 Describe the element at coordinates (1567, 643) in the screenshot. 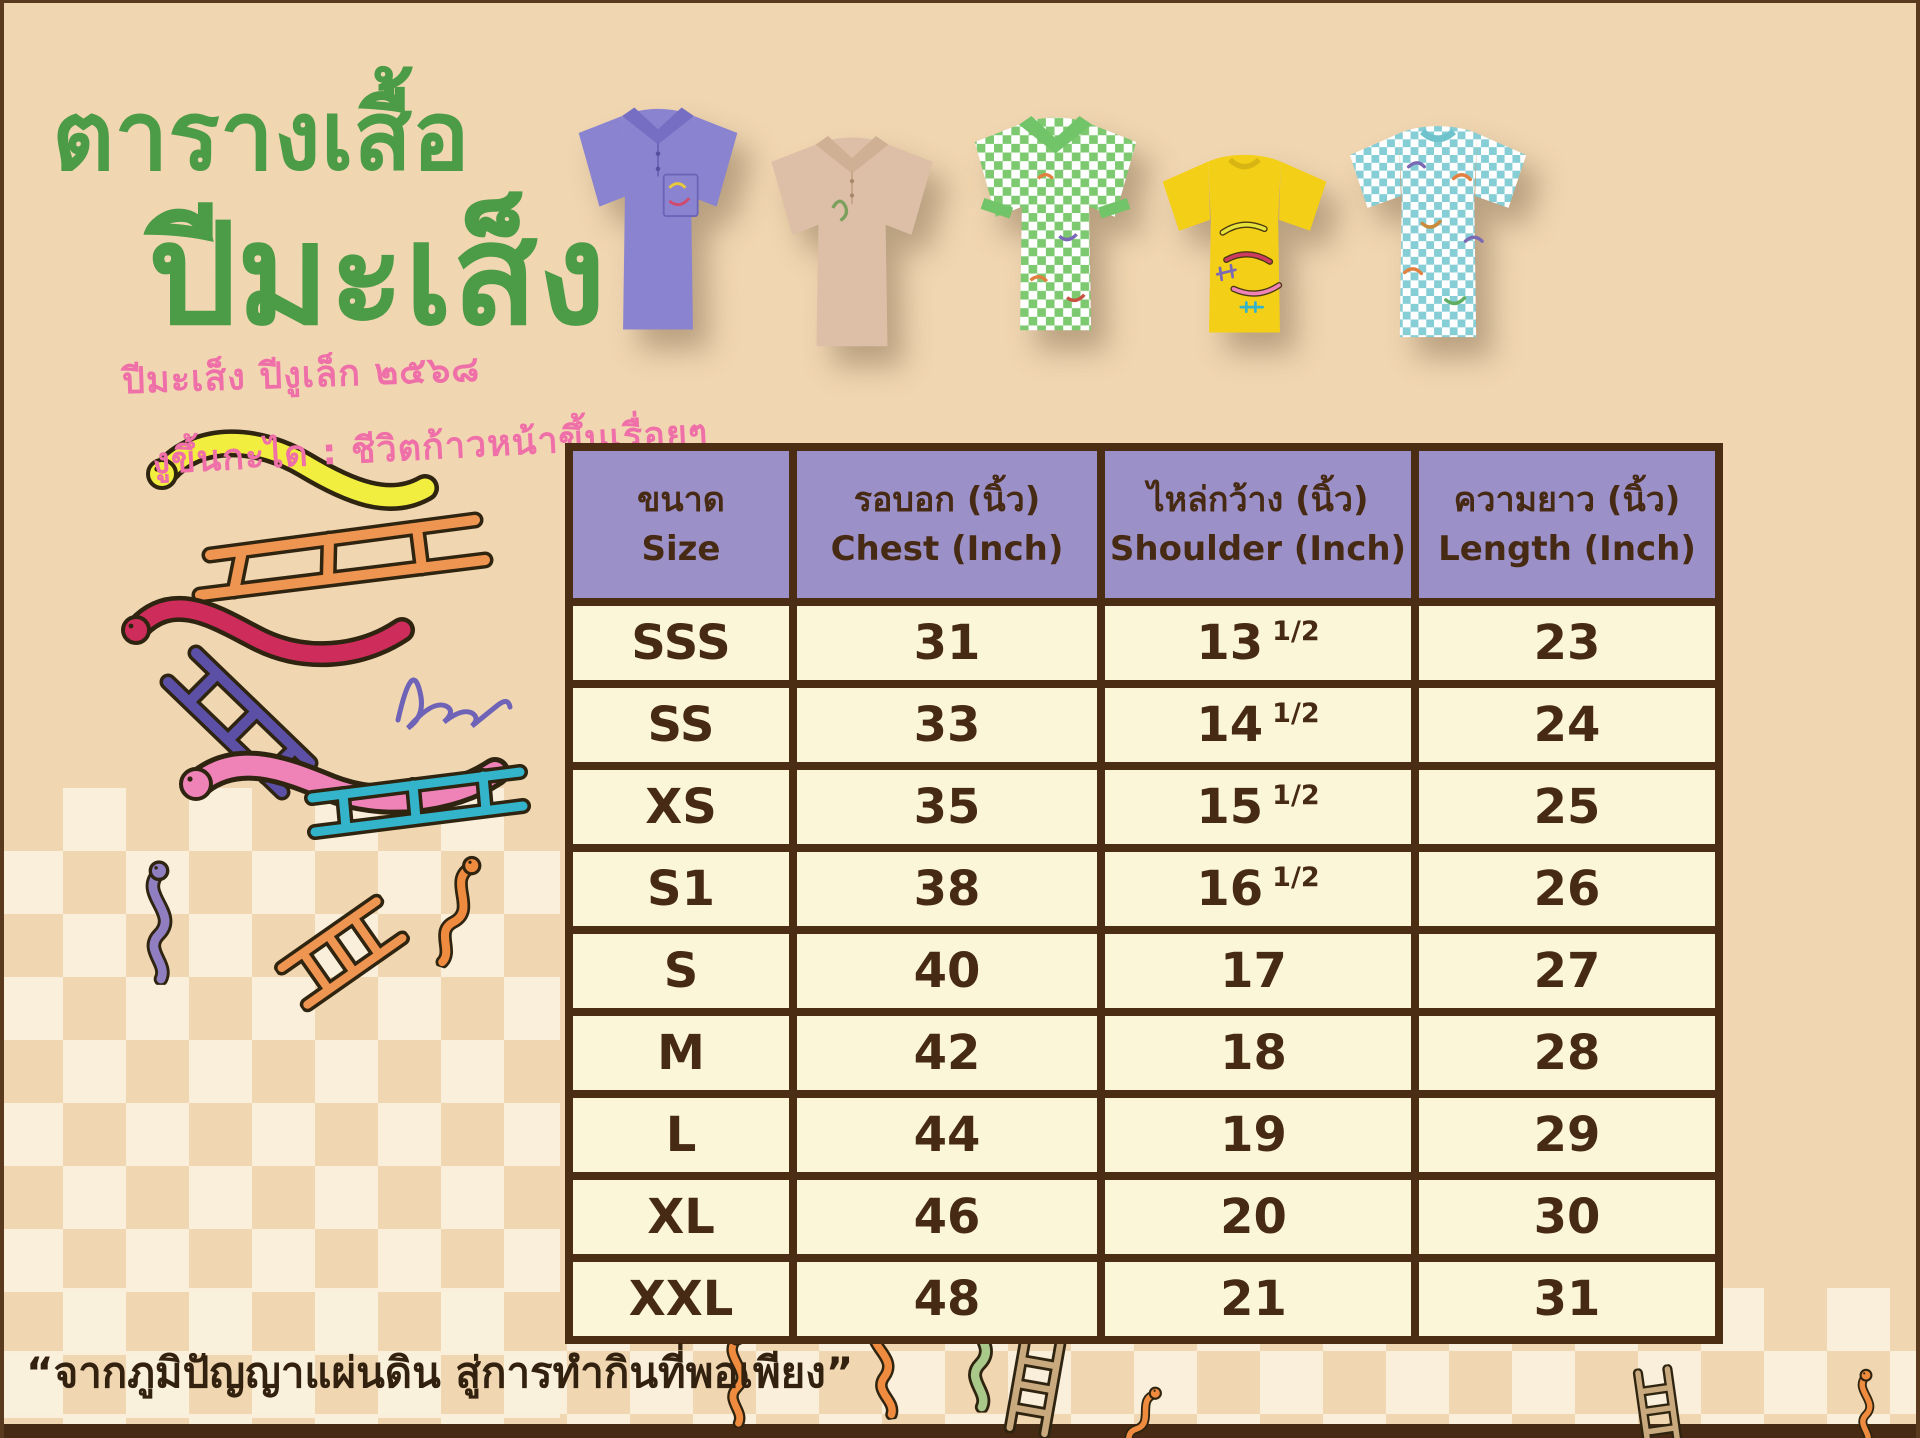

I see `length-cell: 23` at that location.